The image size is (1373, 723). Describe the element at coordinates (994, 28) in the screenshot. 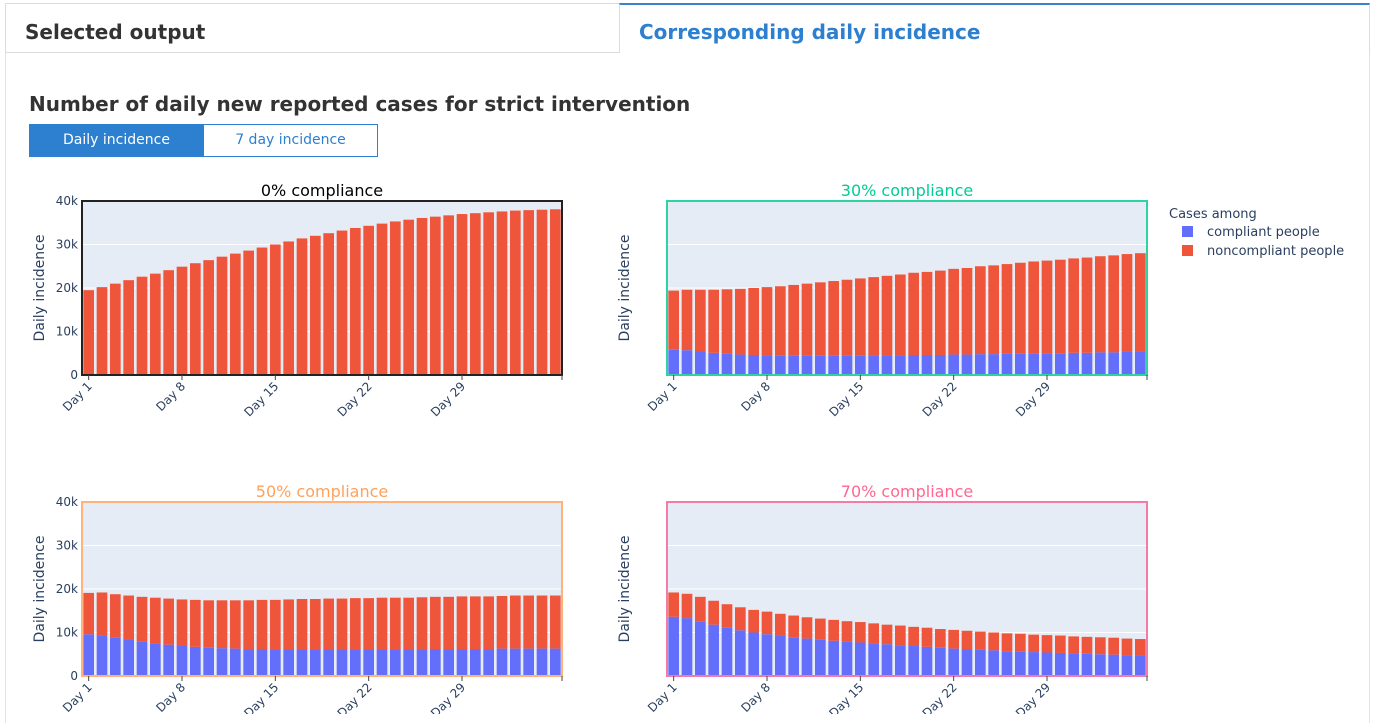

I see `tab-daily-incidence: Corresponding daily incidence` at that location.